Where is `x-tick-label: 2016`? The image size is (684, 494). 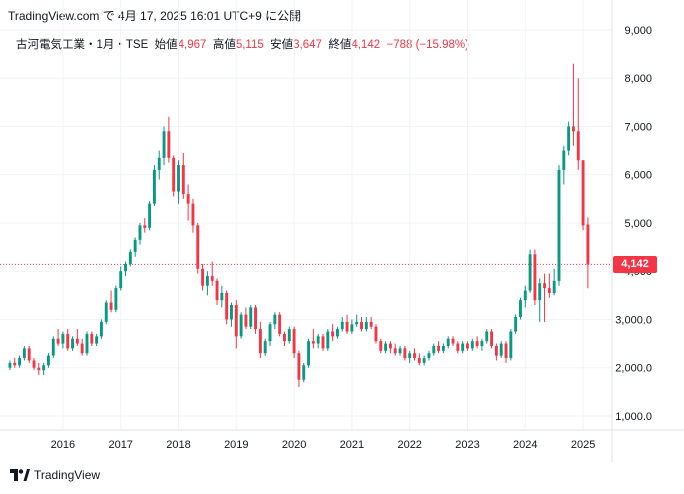
x-tick-label: 2016 is located at coordinates (63, 445).